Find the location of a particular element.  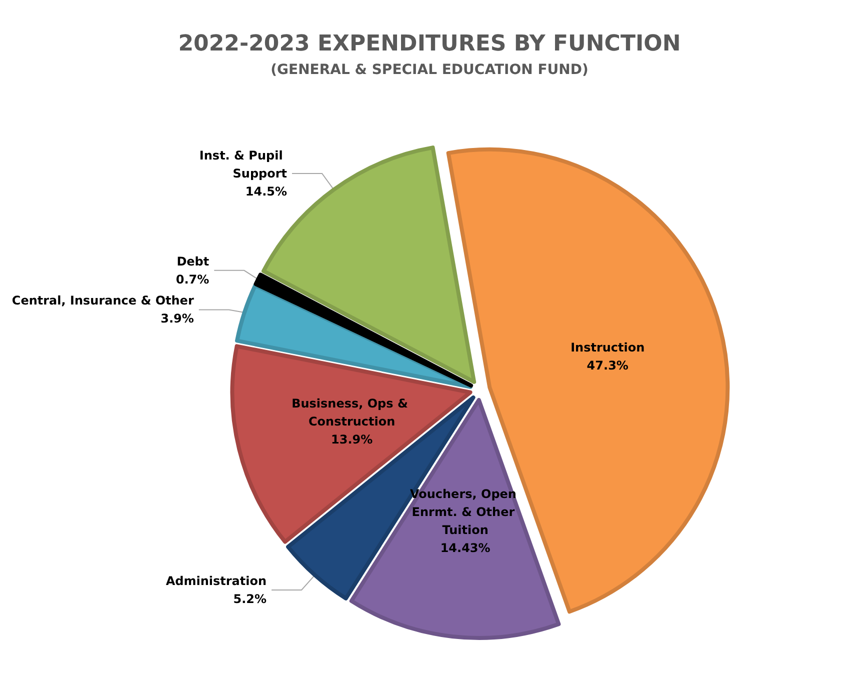

slice-label: Debt is located at coordinates (193, 261).